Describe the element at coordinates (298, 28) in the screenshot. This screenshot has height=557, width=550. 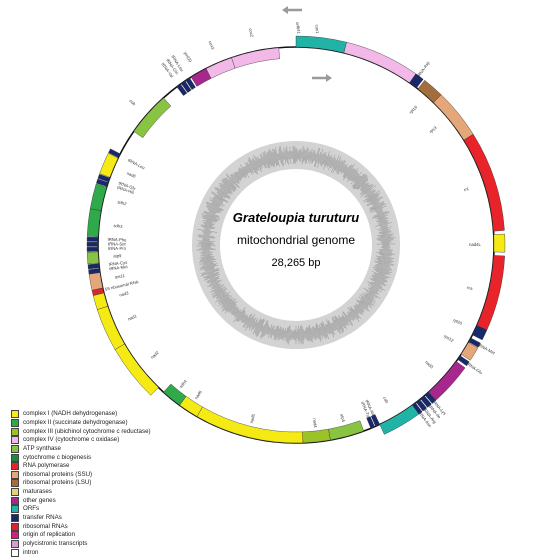
I see `gene-label: orf641` at that location.